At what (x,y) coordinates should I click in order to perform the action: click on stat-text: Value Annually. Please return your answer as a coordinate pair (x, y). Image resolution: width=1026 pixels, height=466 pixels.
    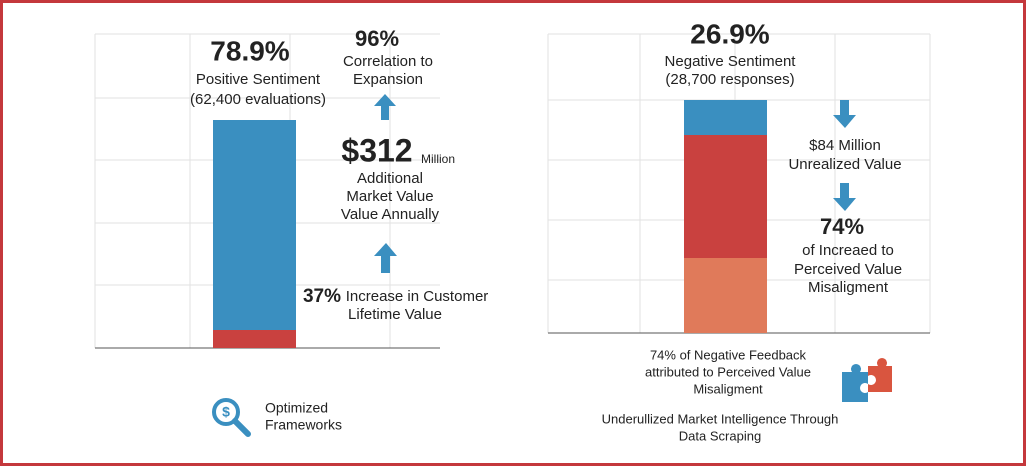
    Looking at the image, I should click on (390, 214).